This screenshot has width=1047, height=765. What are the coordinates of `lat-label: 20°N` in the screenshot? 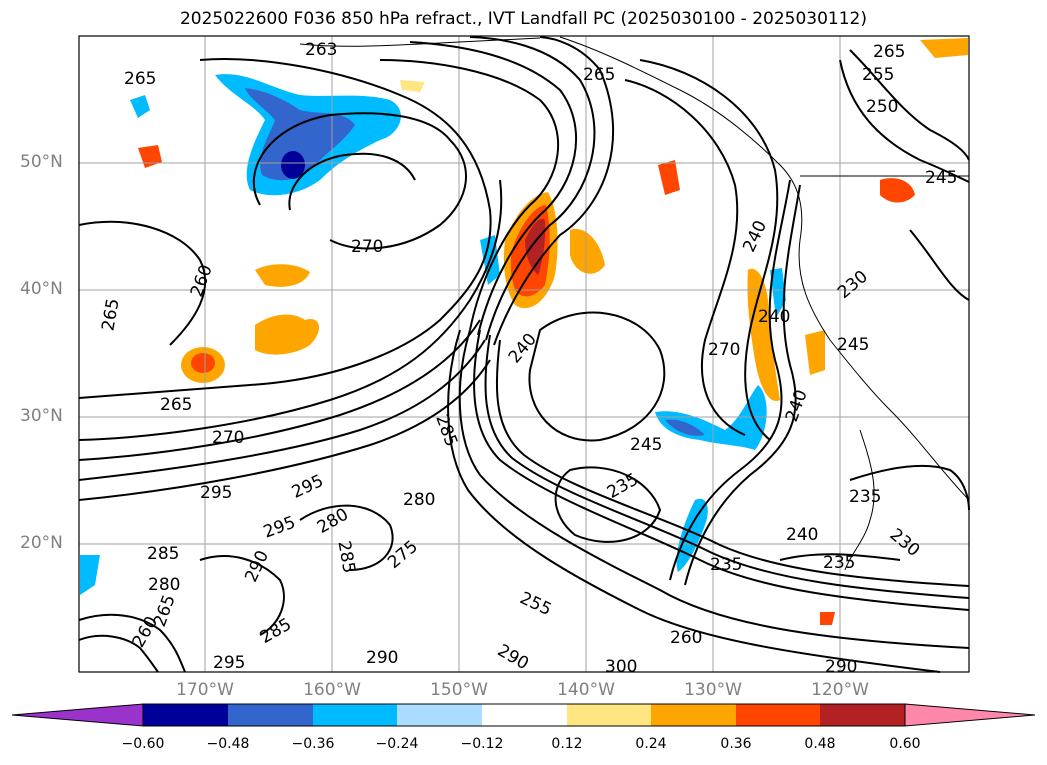 It's located at (41, 543).